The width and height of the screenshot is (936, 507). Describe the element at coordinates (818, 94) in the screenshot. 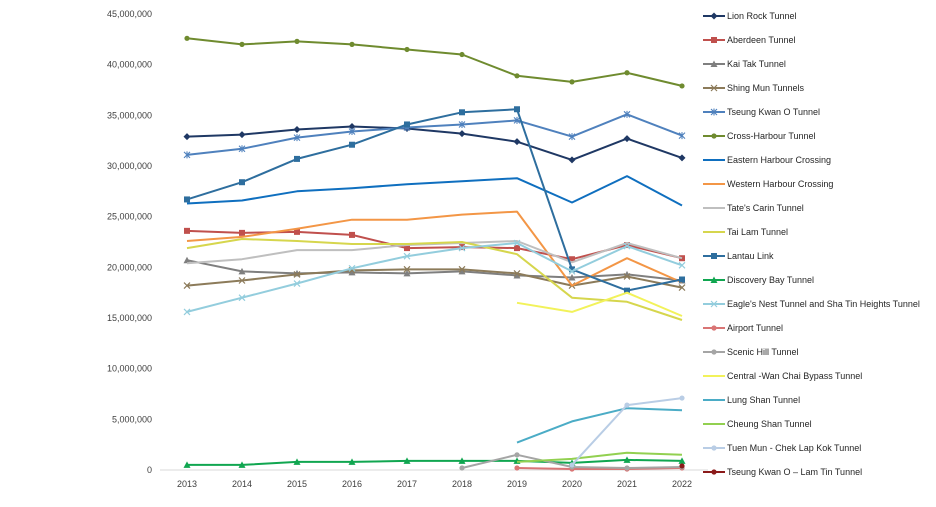

I see `legend-item: Shing Mun Tunnels` at that location.